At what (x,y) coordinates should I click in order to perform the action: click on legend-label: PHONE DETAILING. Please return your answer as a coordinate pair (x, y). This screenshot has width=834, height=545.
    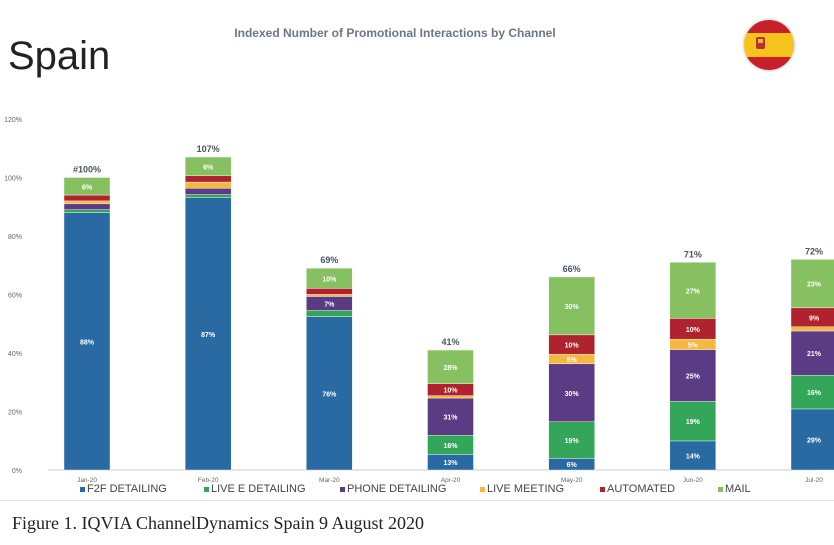
    Looking at the image, I should click on (397, 489).